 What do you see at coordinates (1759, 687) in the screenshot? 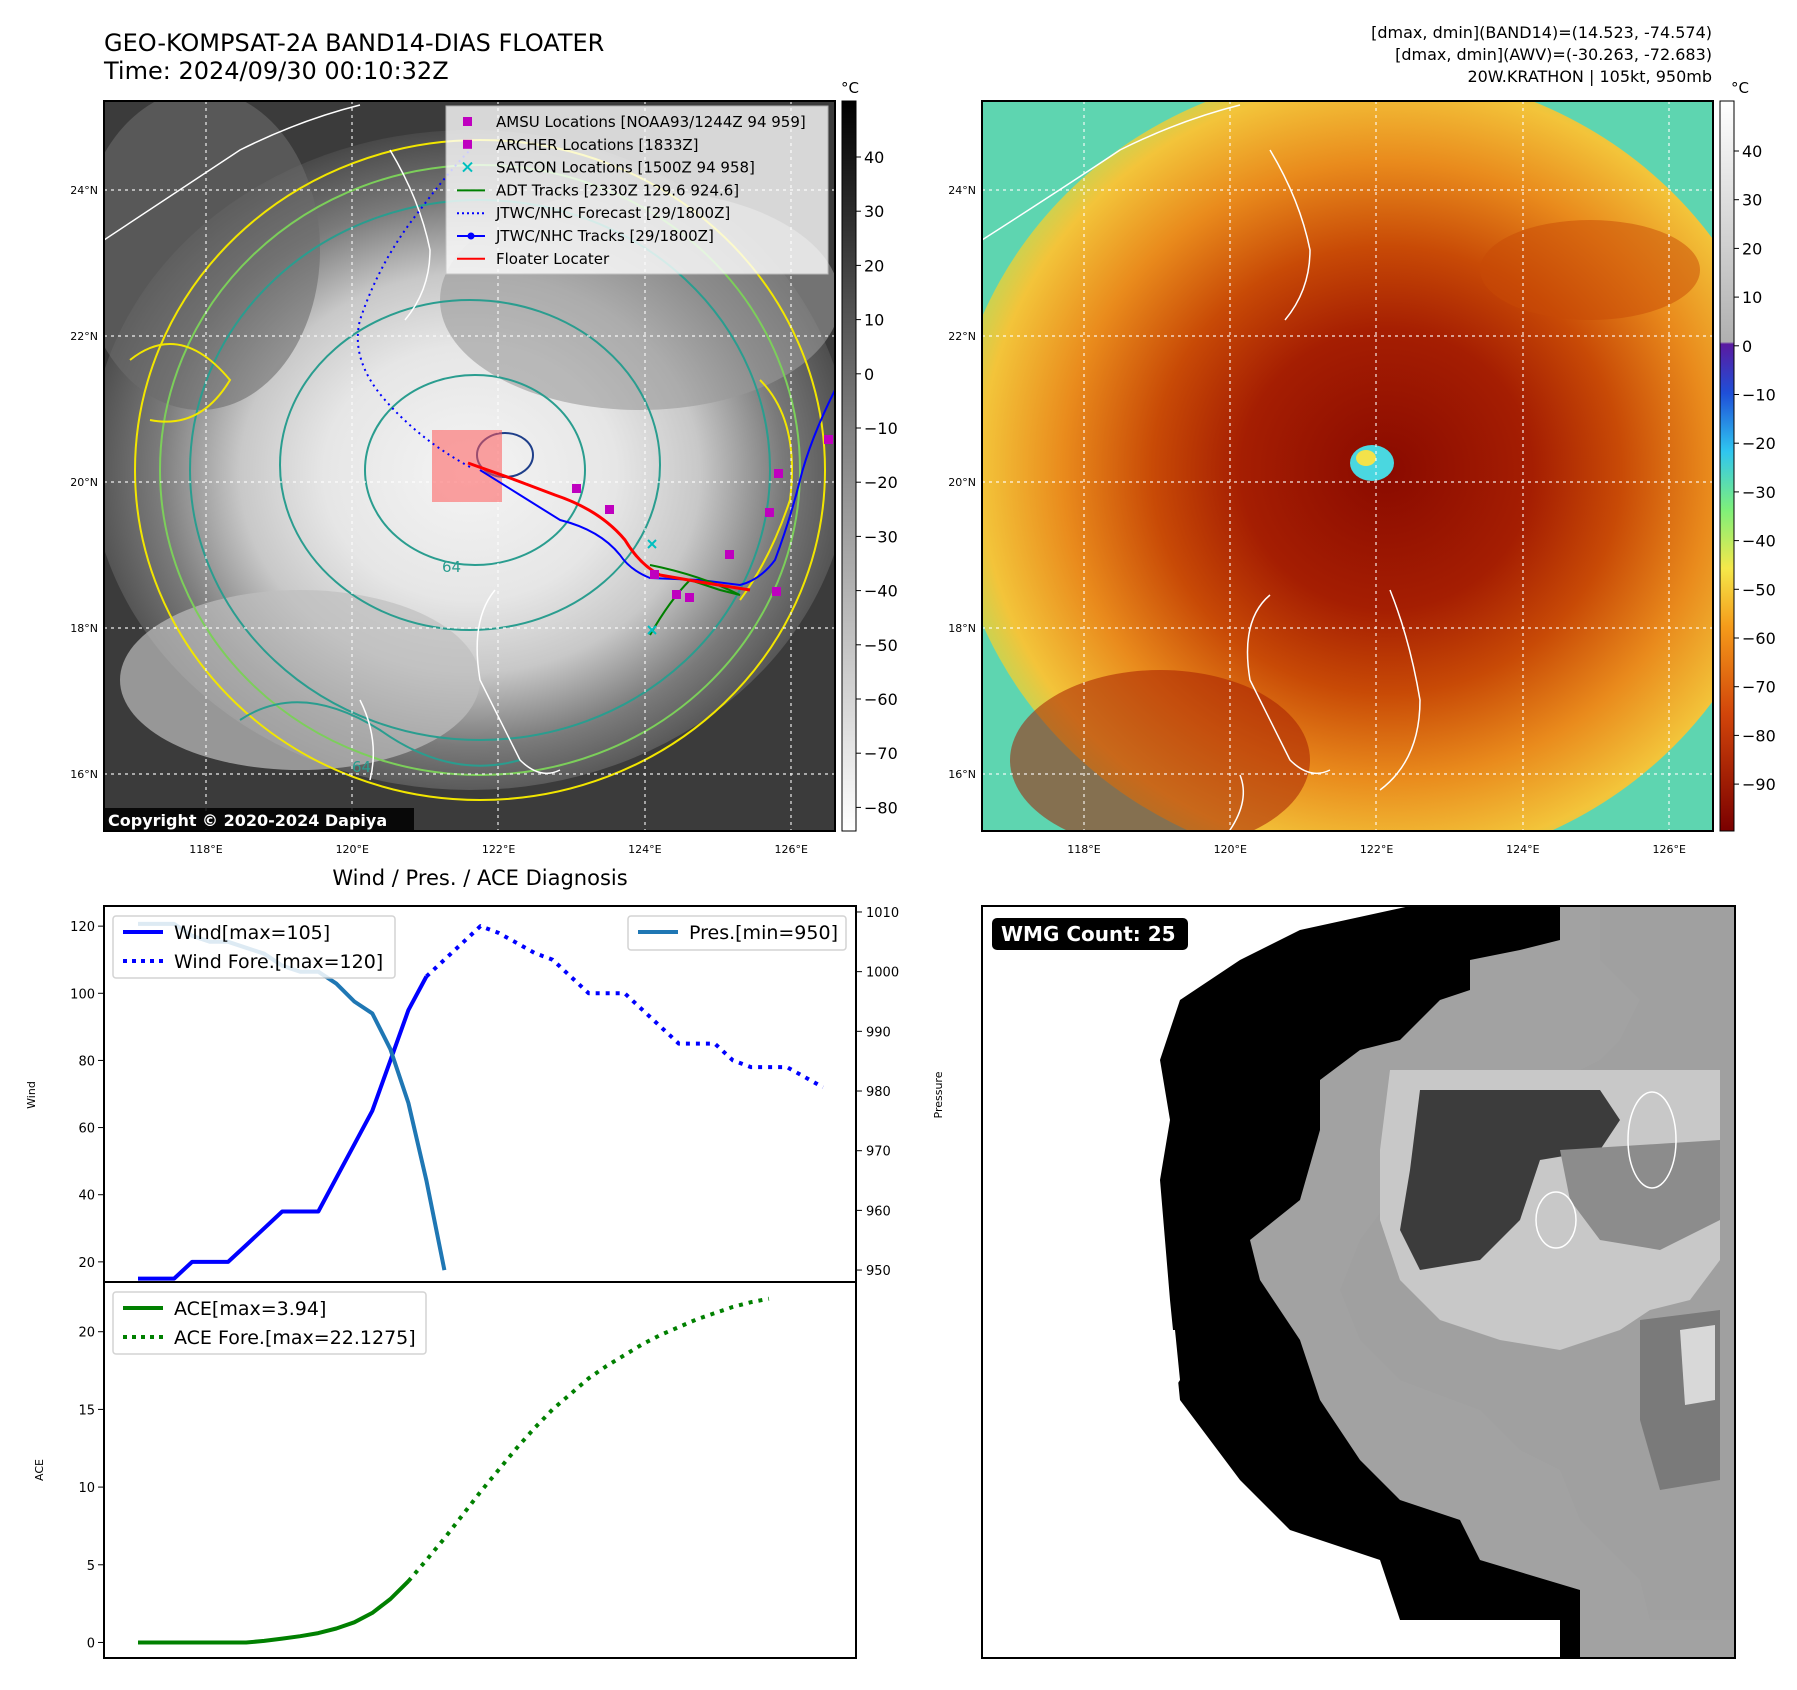
I see `awv-colorbar-tick: −70` at bounding box center [1759, 687].